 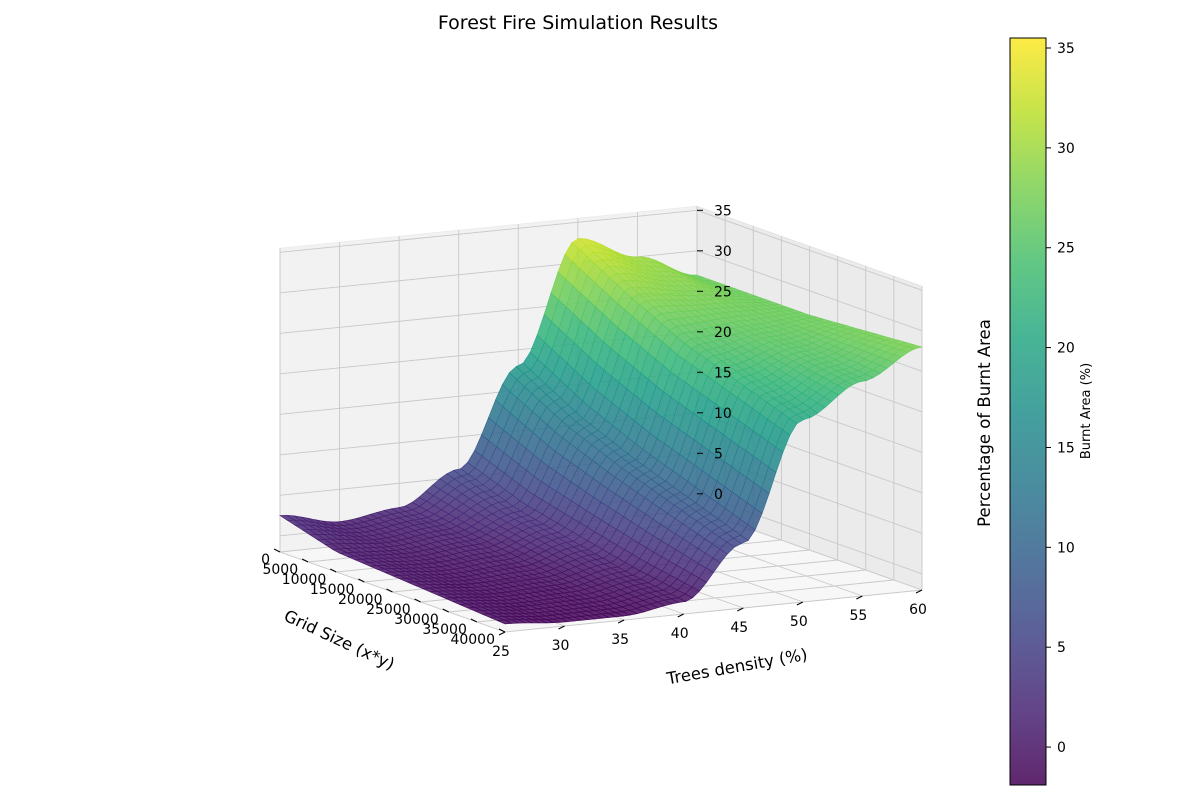 What do you see at coordinates (561, 646) in the screenshot?
I see `y-tick-label: 30` at bounding box center [561, 646].